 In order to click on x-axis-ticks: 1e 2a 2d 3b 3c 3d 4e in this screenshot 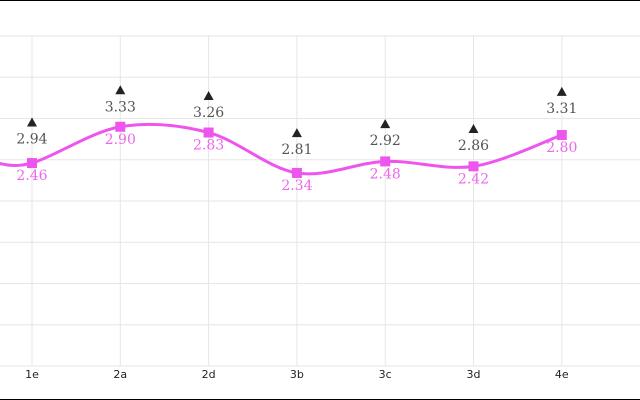, I will do `click(297, 374)`.